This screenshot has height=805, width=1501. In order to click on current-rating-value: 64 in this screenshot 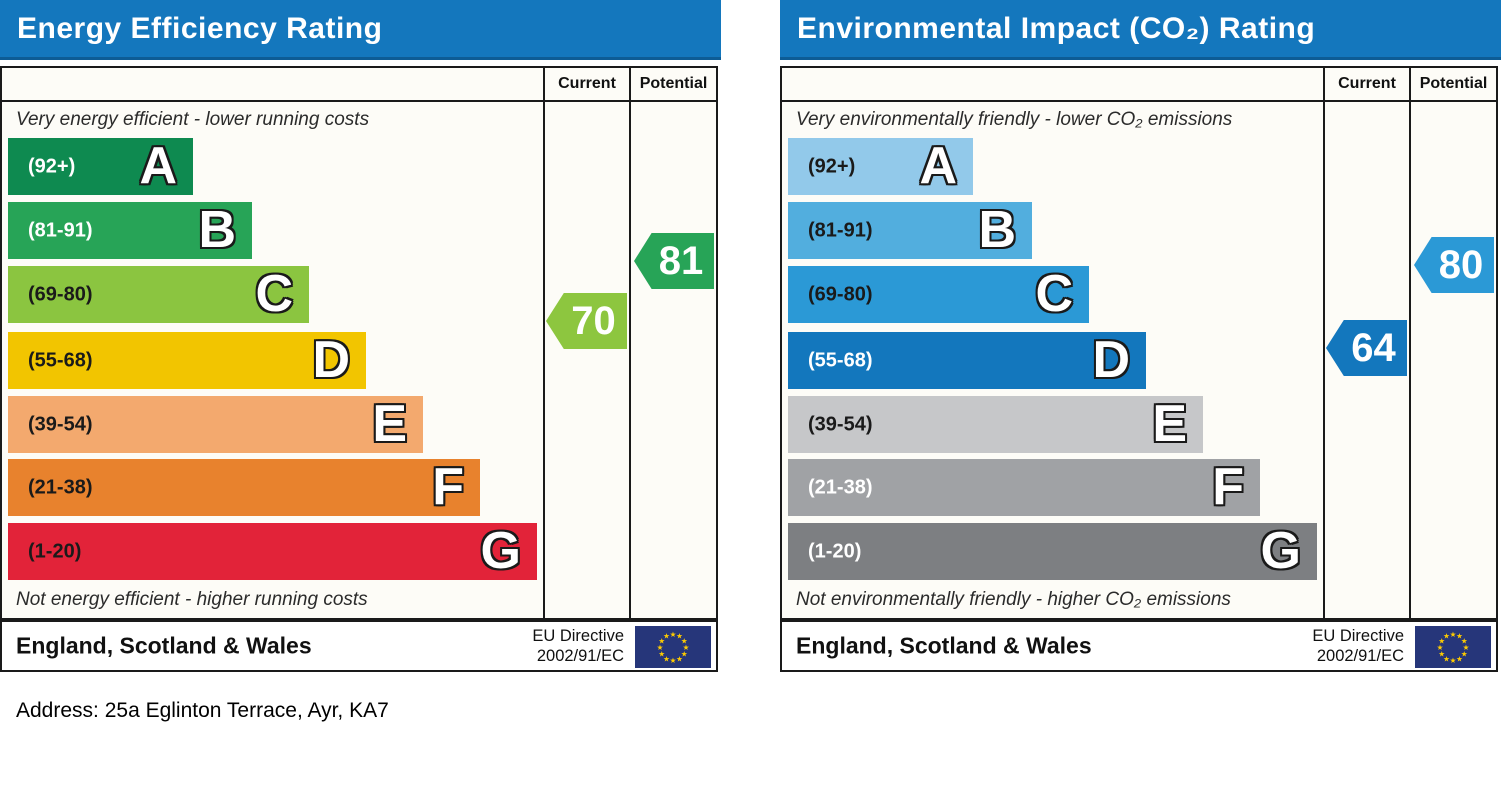, I will do `click(1373, 347)`.